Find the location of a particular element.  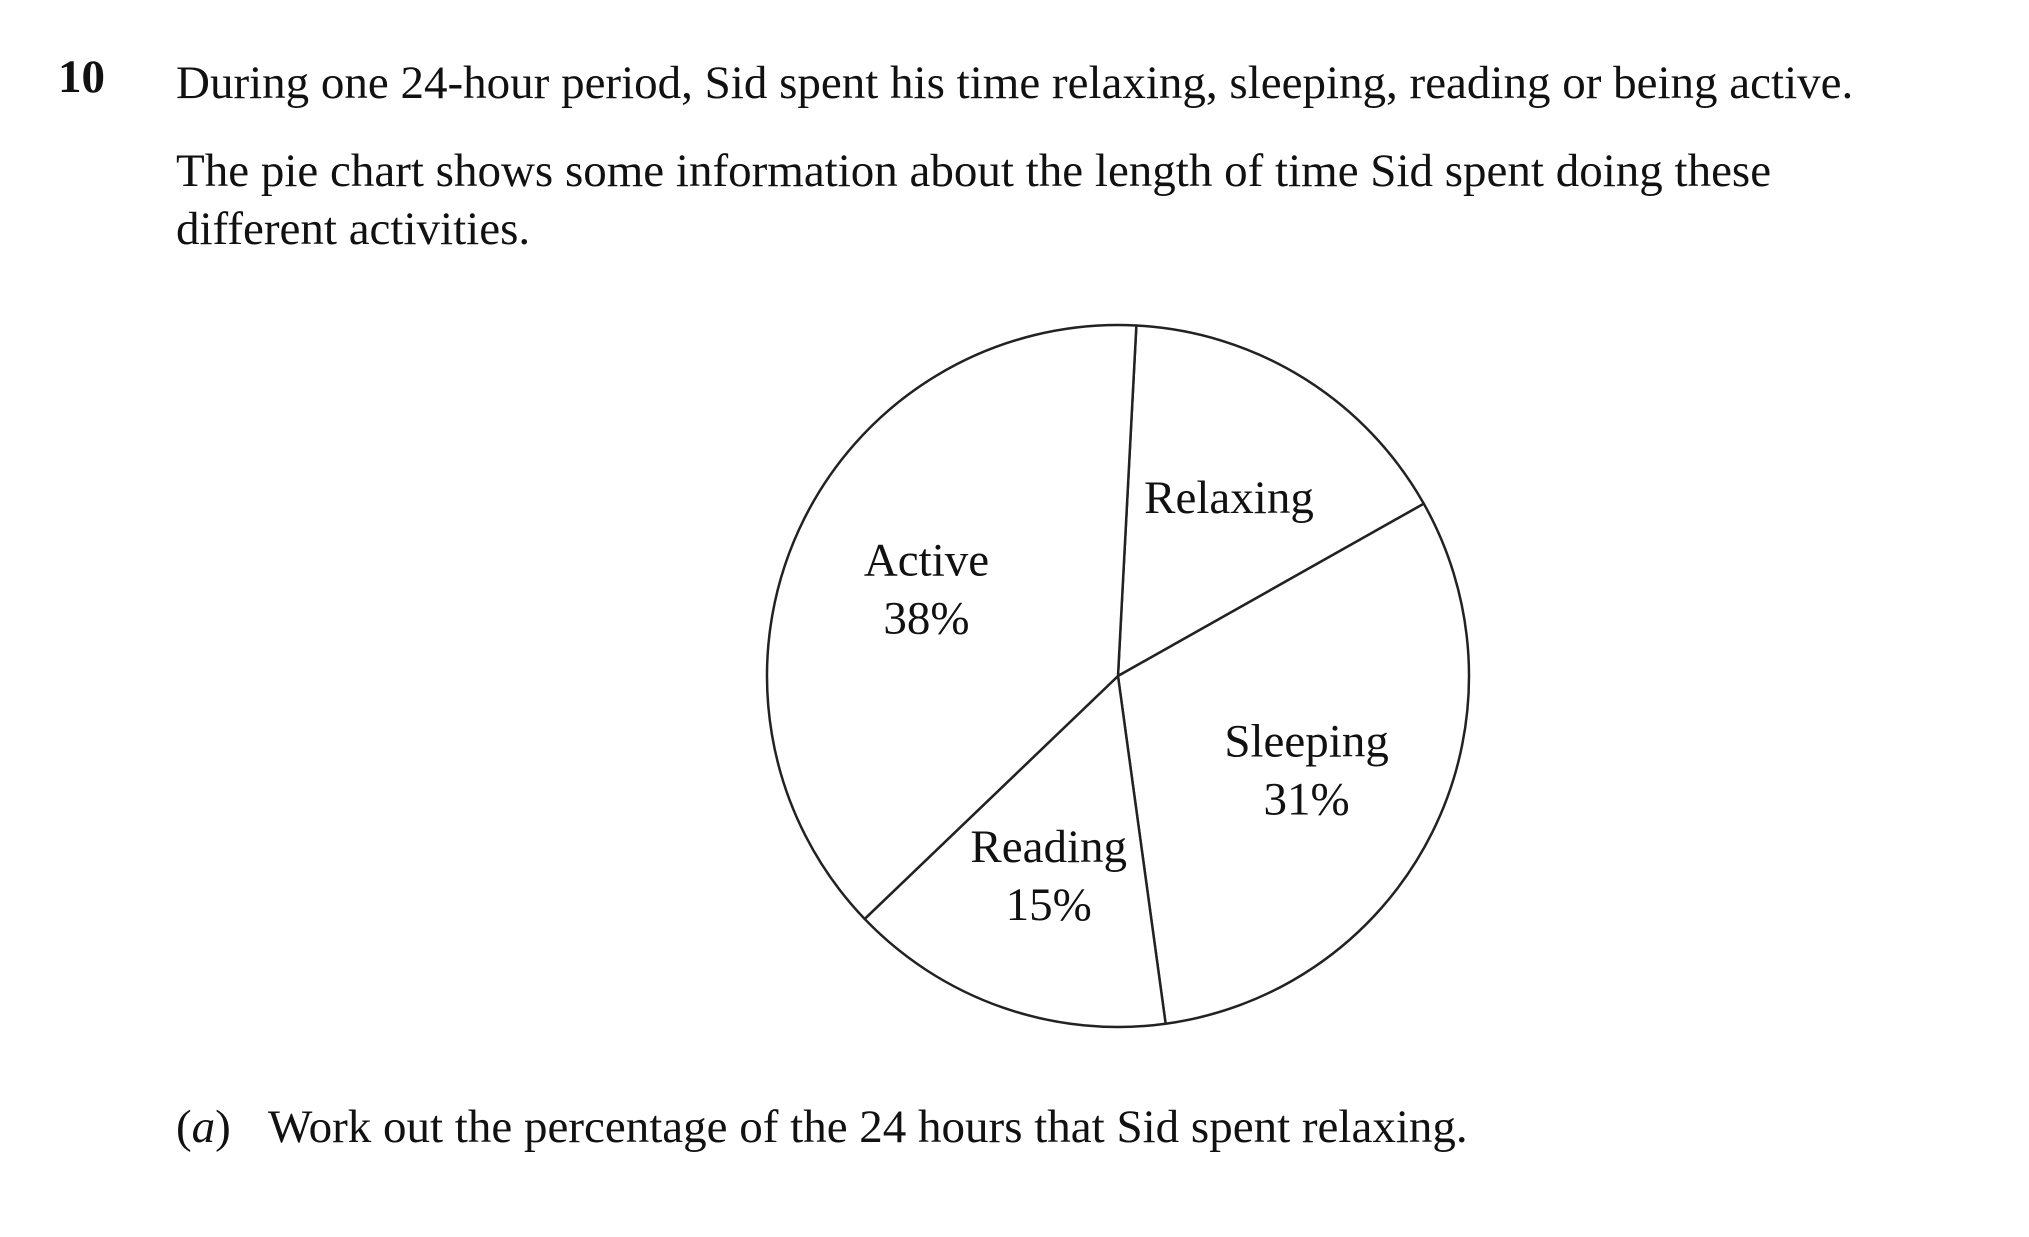

pie-label-value: 31% is located at coordinates (1307, 800).